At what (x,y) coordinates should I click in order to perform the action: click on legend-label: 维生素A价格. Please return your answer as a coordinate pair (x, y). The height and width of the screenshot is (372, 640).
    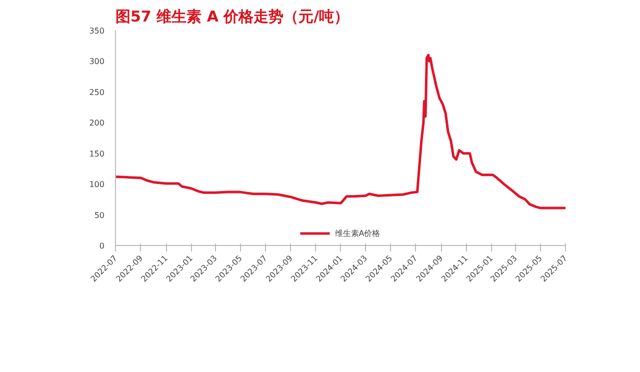
    Looking at the image, I should click on (357, 233).